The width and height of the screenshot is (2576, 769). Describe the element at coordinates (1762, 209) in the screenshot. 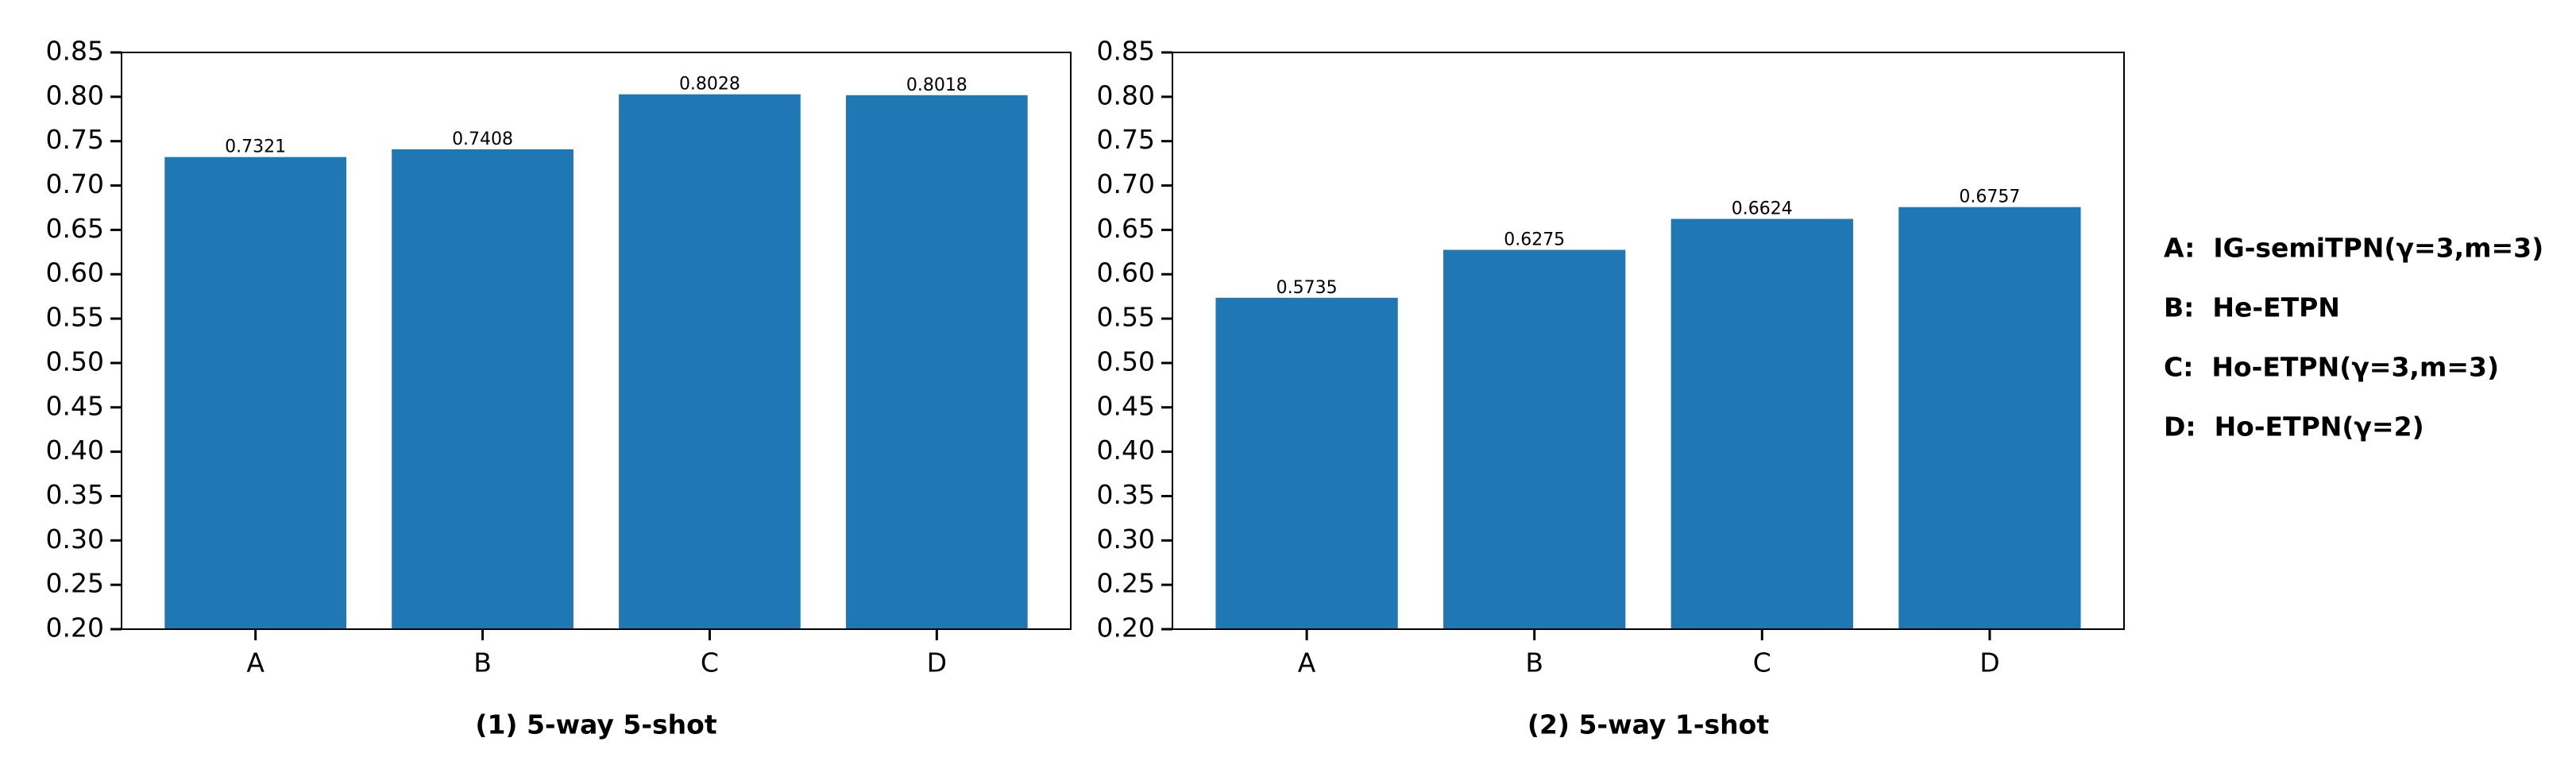

I see `value-label: 0.6624` at that location.